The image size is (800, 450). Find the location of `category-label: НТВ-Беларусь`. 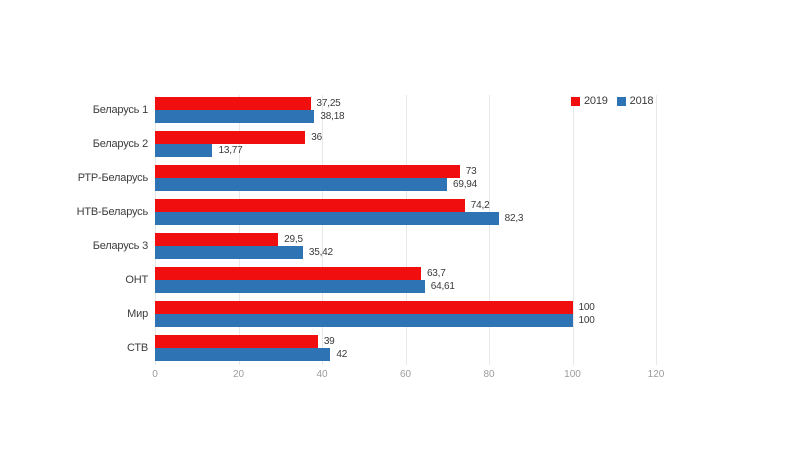

category-label: НТВ-Беларусь is located at coordinates (112, 212).